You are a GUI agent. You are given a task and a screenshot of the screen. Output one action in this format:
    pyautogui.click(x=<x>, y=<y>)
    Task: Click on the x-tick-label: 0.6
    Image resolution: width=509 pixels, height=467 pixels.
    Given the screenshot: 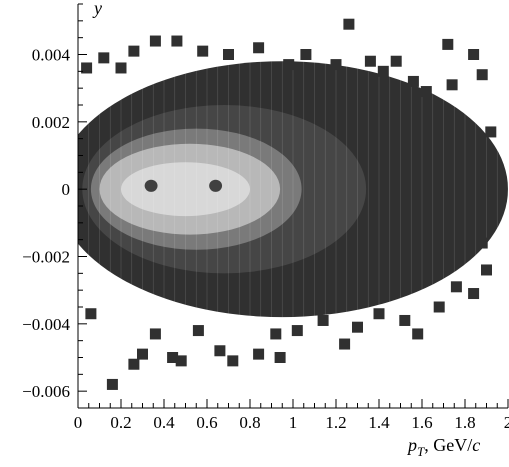 What is the action you would take?
    pyautogui.click(x=206, y=422)
    